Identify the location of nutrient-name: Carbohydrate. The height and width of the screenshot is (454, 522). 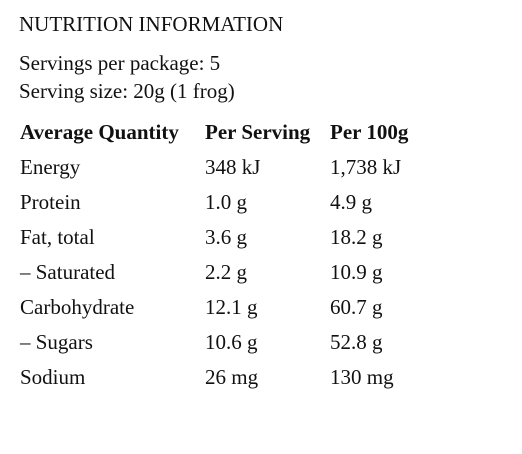
(77, 307).